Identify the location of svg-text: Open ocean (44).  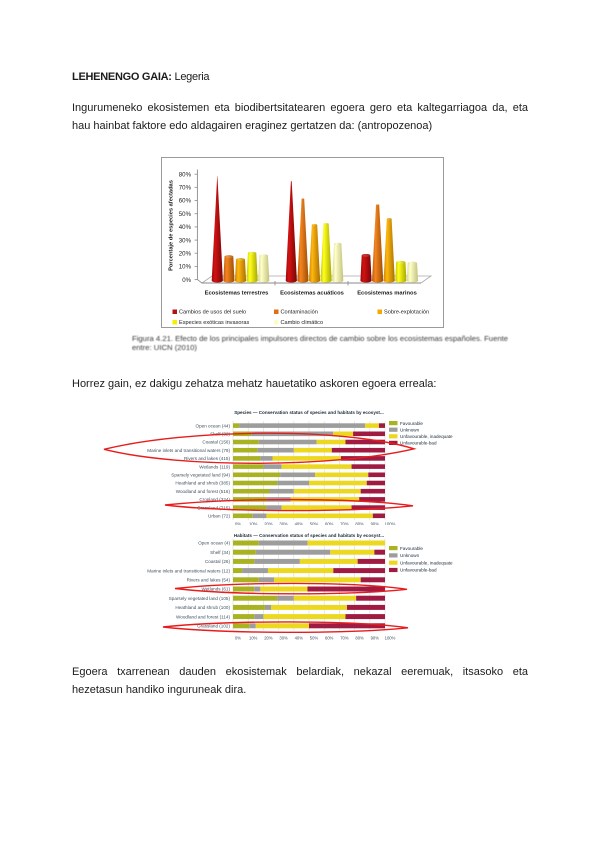
(213, 425).